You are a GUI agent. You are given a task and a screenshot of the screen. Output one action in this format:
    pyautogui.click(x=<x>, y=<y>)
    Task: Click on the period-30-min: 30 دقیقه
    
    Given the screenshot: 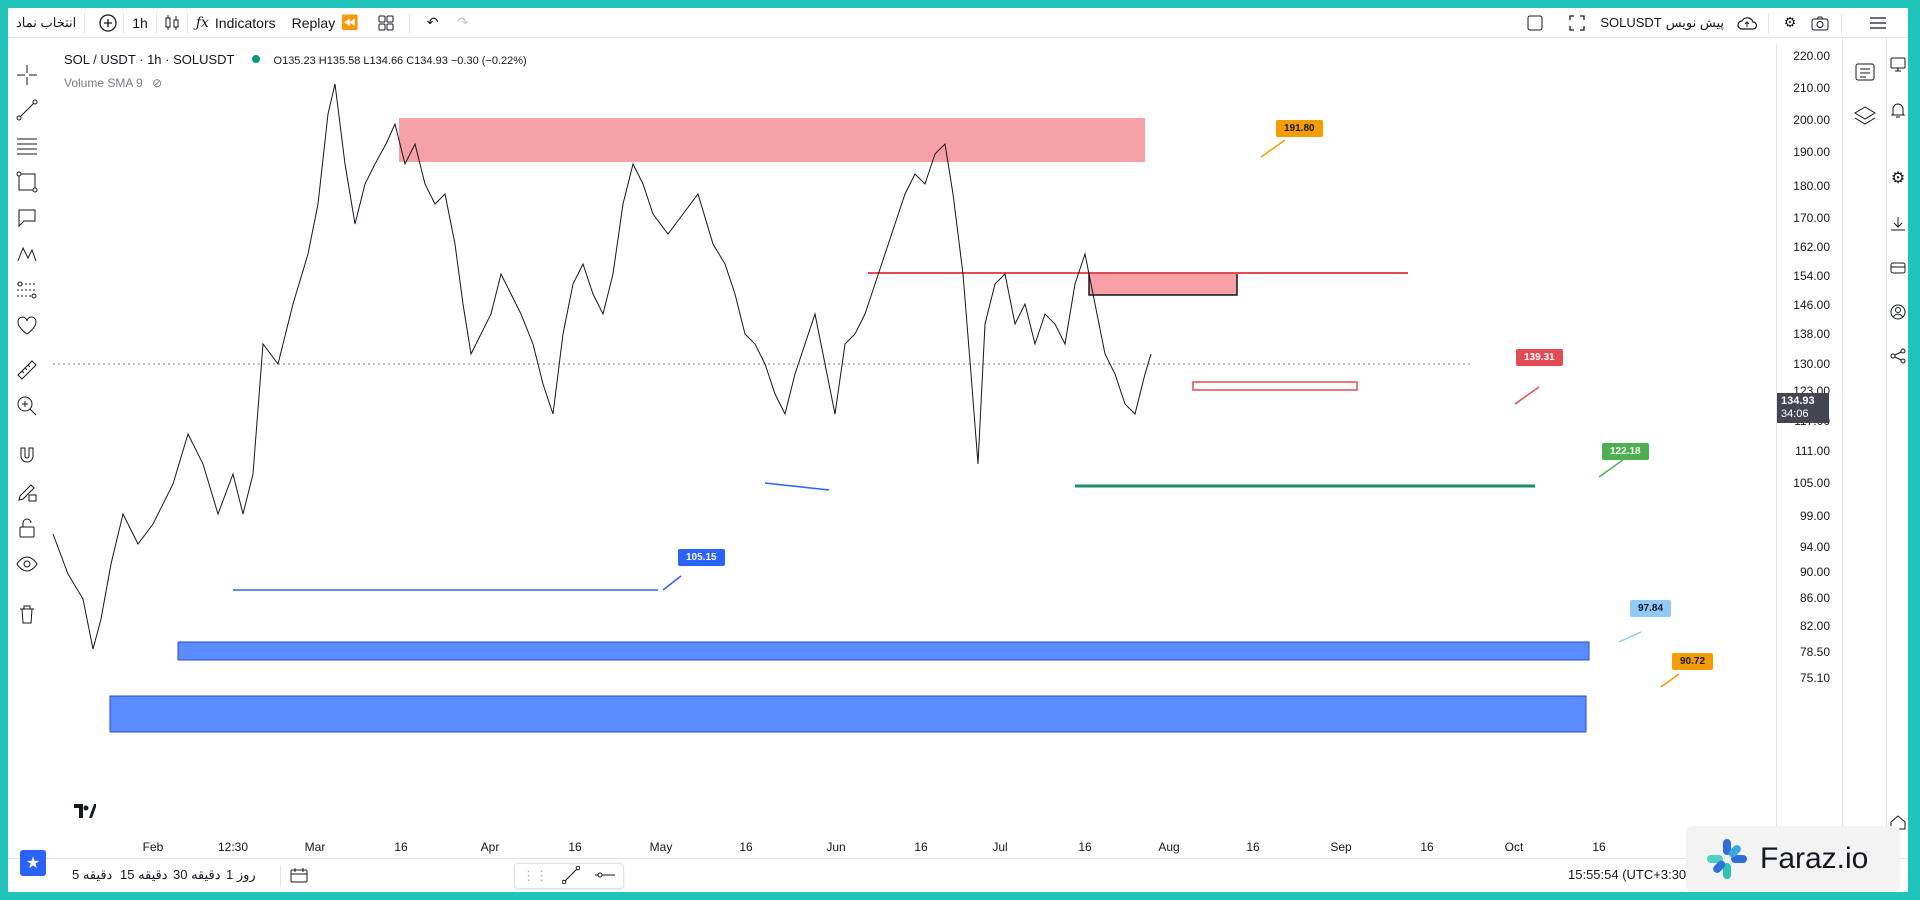 What is the action you would take?
    pyautogui.click(x=197, y=874)
    